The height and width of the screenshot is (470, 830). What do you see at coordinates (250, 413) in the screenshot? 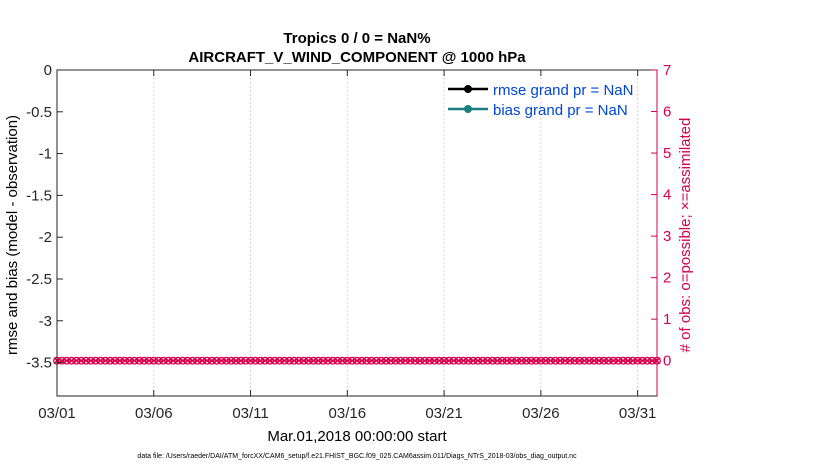
I see `x-tick-label: 03/11` at bounding box center [250, 413].